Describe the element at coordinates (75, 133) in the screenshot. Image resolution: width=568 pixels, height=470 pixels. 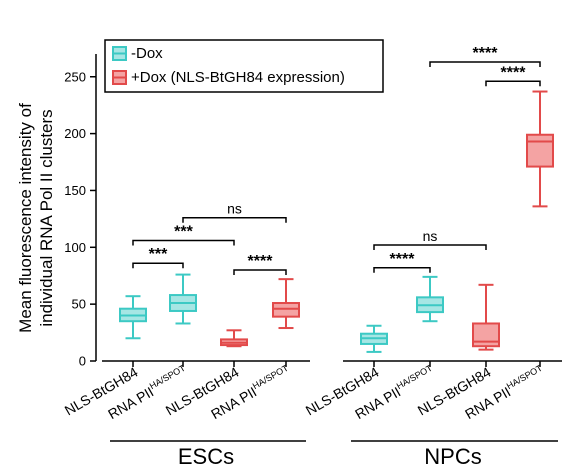
I see `y-tick-label: 200` at that location.